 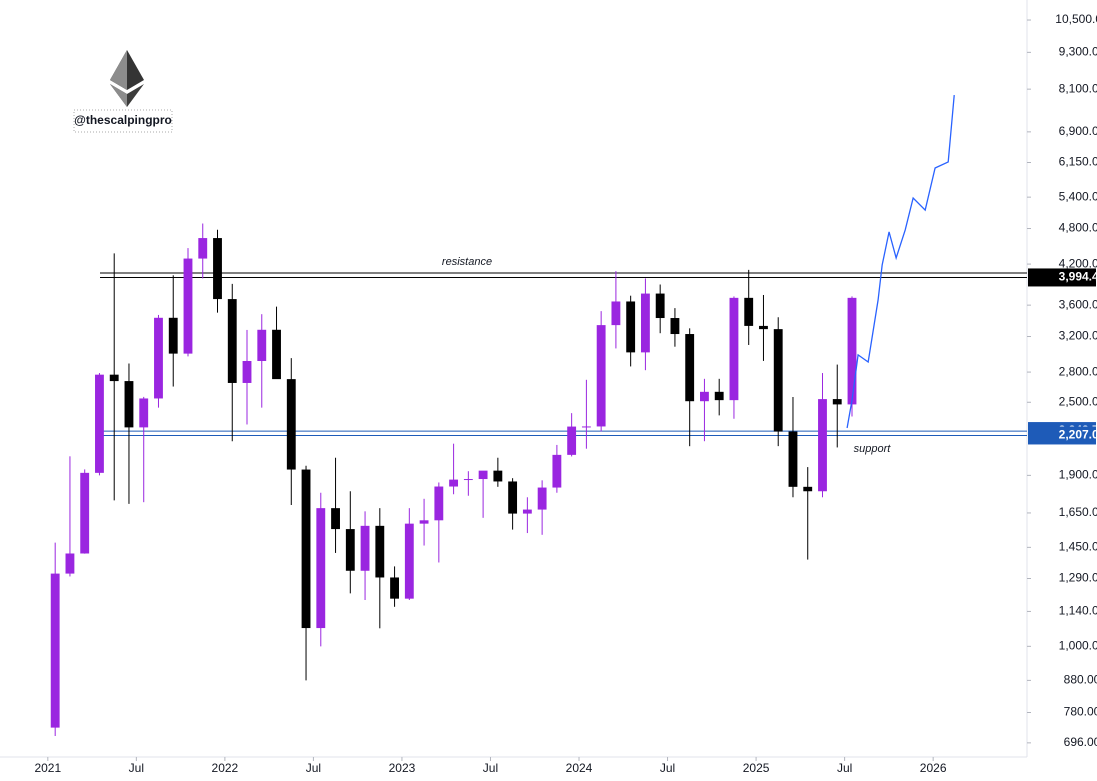 What do you see at coordinates (933, 768) in the screenshot?
I see `x-tick-label: 2026` at bounding box center [933, 768].